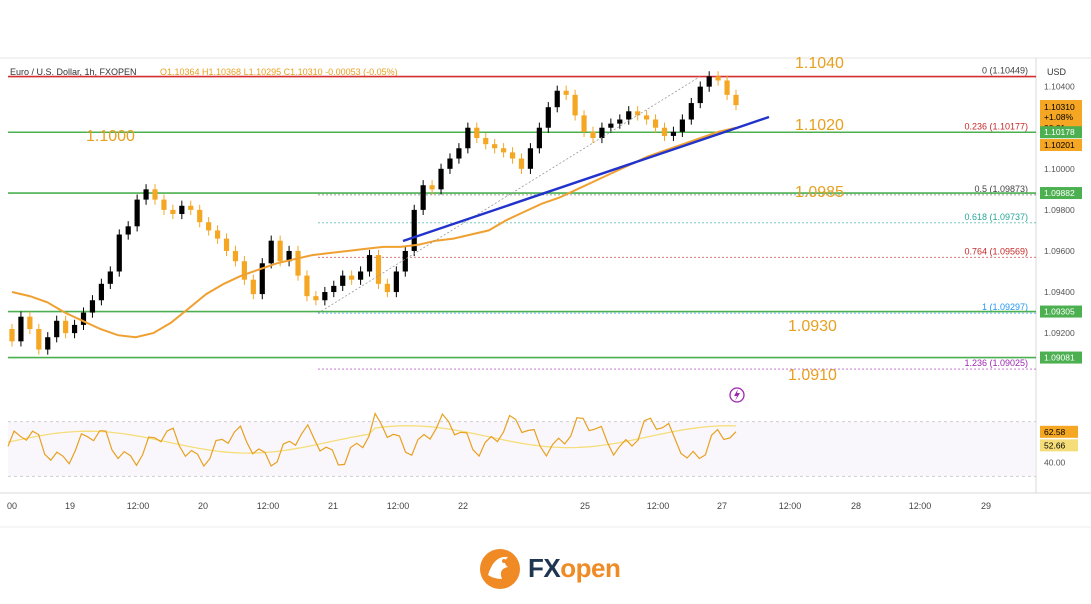 This screenshot has width=1091, height=604. Describe the element at coordinates (1057, 72) in the screenshot. I see `currency-label: USD` at that location.